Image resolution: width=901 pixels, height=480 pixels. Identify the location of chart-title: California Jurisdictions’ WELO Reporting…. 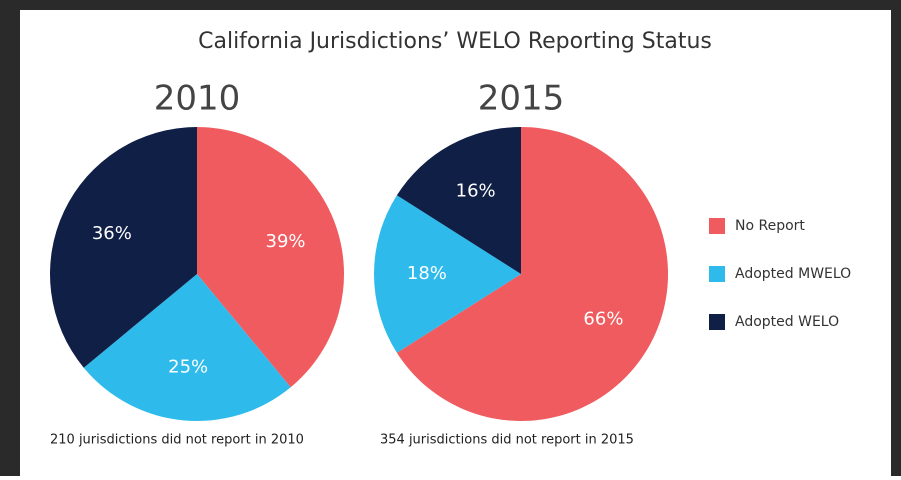
(455, 41).